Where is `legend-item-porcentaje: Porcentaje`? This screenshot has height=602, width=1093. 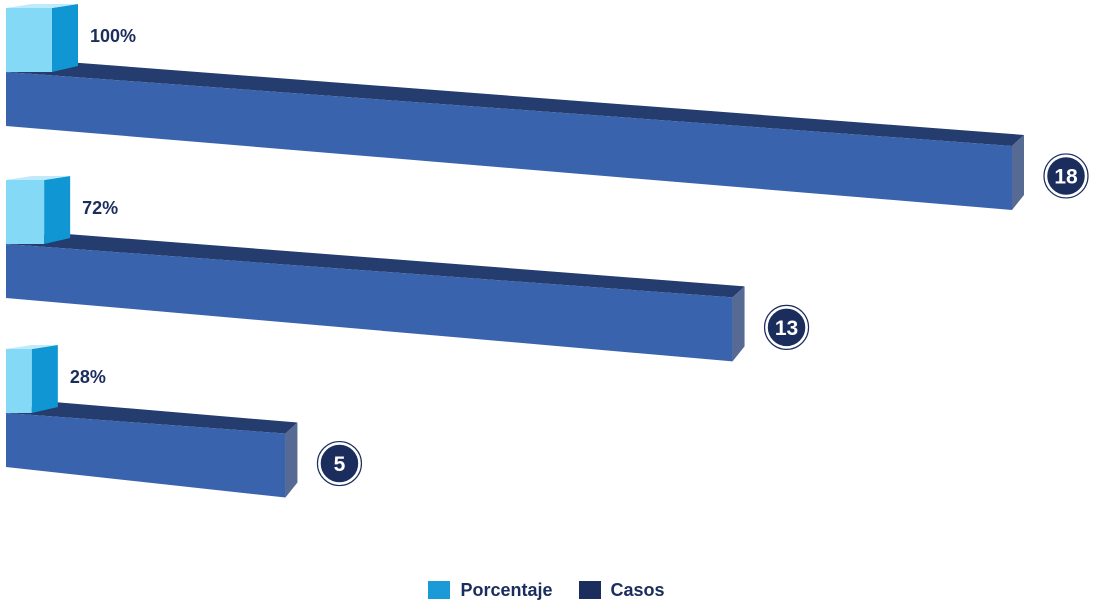 legend-item-porcentaje: Porcentaje is located at coordinates (490, 590).